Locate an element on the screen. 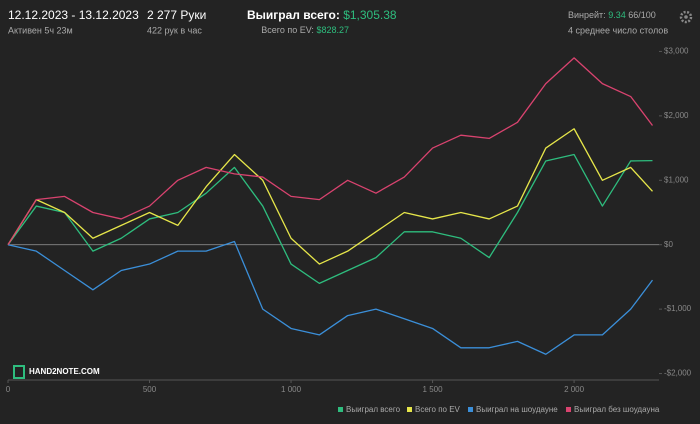 The width and height of the screenshot is (700, 424). y-tick-label: $3,000 is located at coordinates (676, 51).